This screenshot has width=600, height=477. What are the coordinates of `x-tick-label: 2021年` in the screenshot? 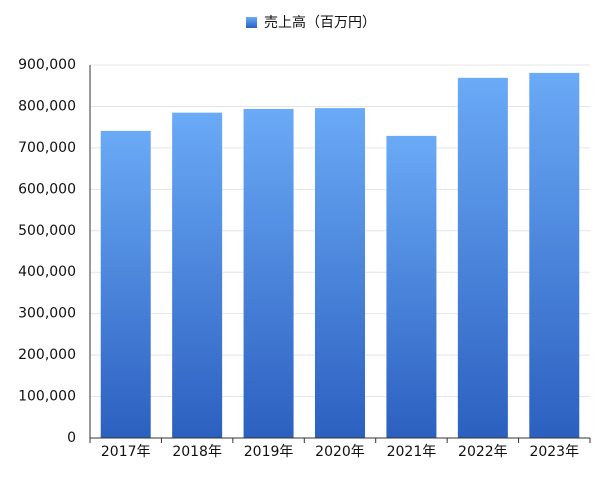 It's located at (412, 452).